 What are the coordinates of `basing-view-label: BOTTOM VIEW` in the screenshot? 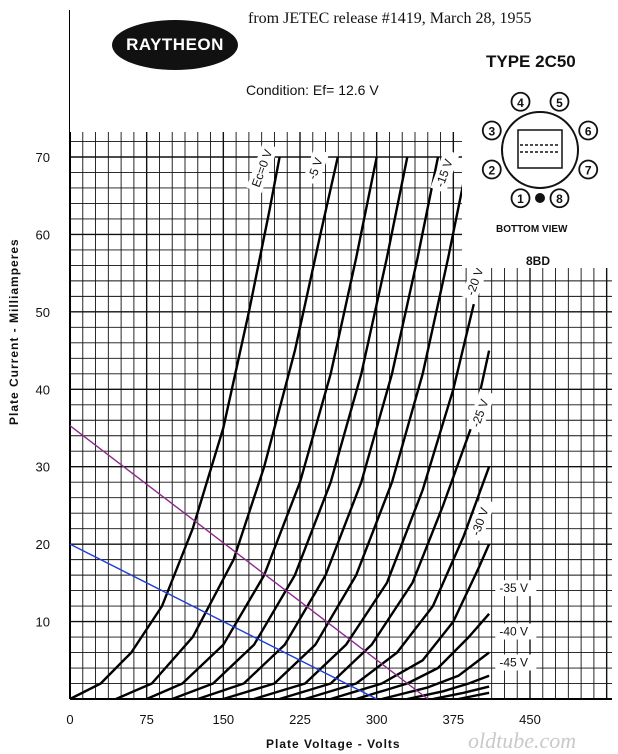 It's located at (532, 229).